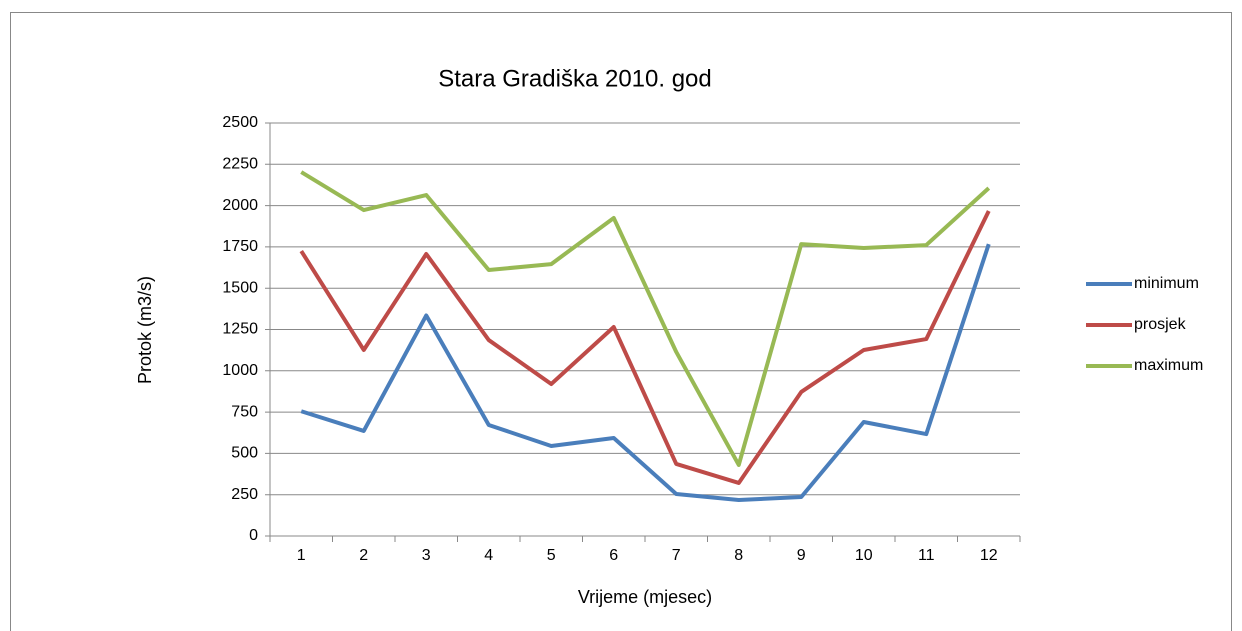 This screenshot has width=1242, height=631. I want to click on y-tick-label: 2000, so click(240, 205).